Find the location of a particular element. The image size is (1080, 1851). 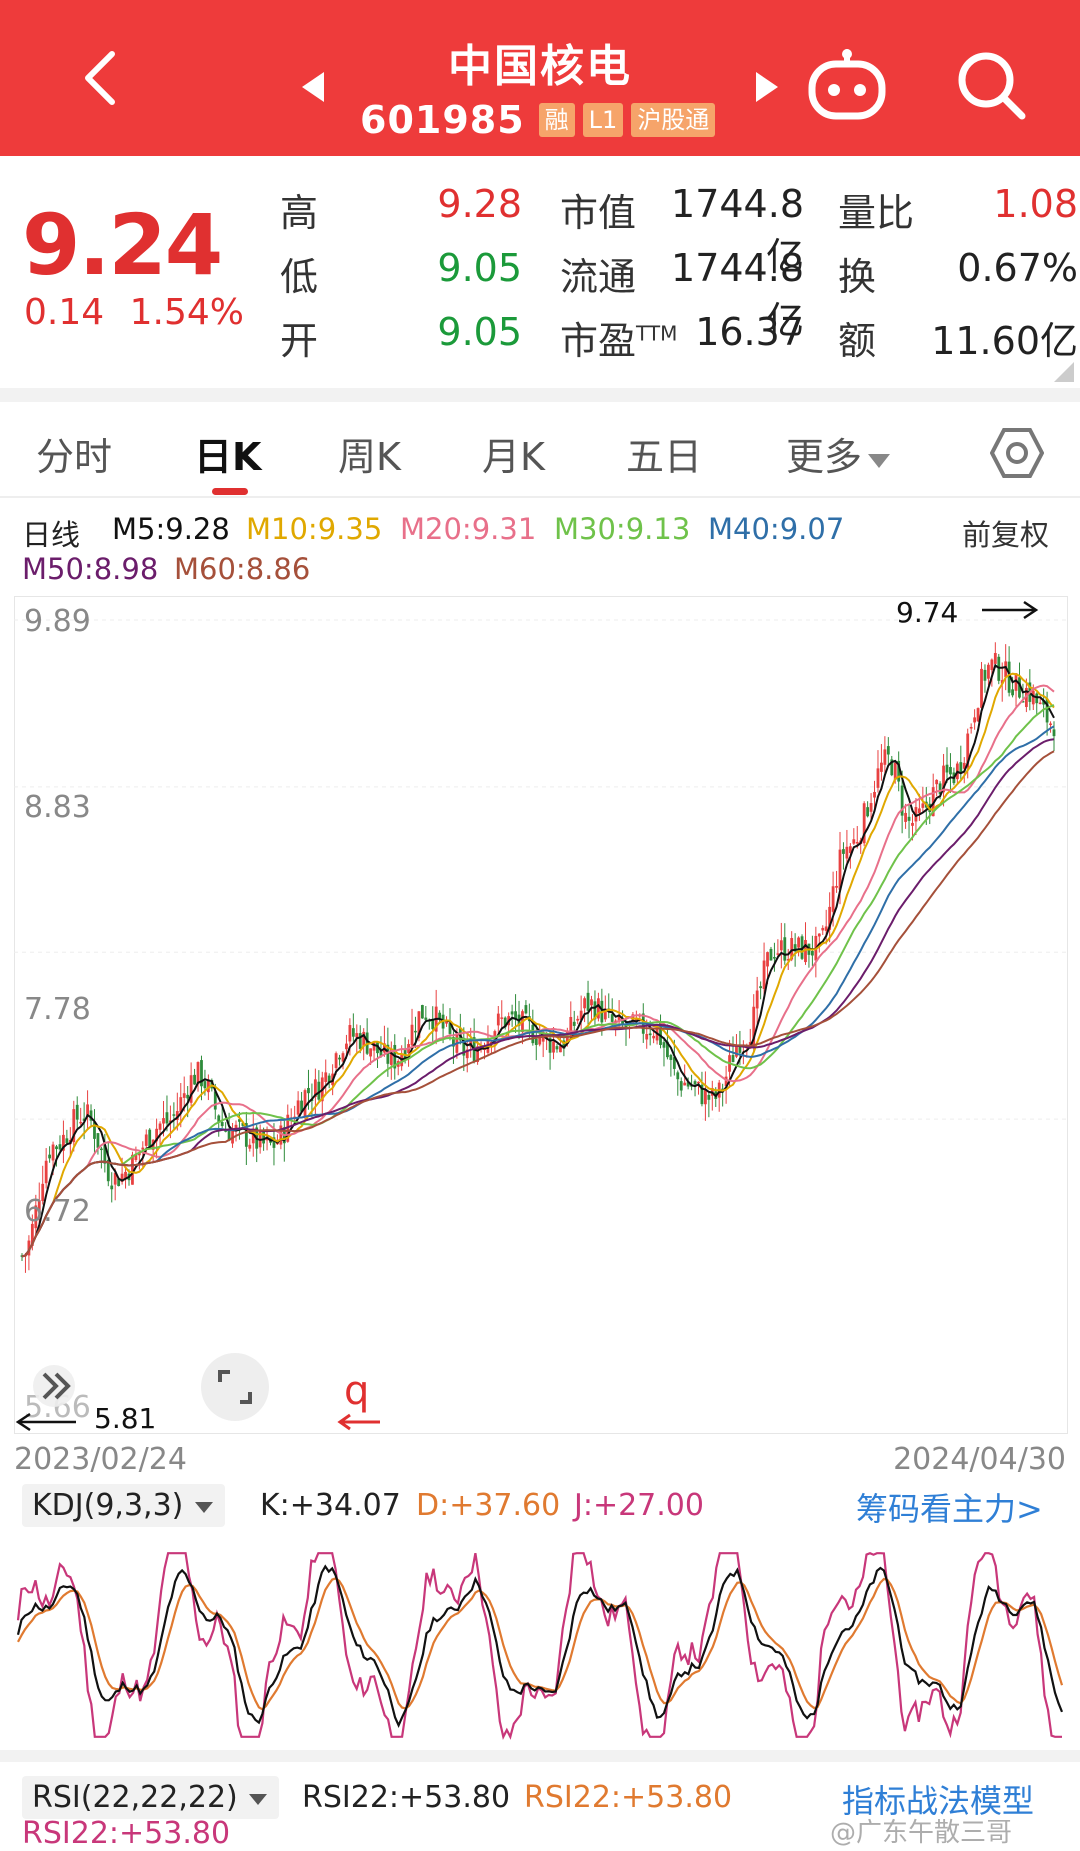

indicator-model-link: 指标战法模型 is located at coordinates (938, 1801).